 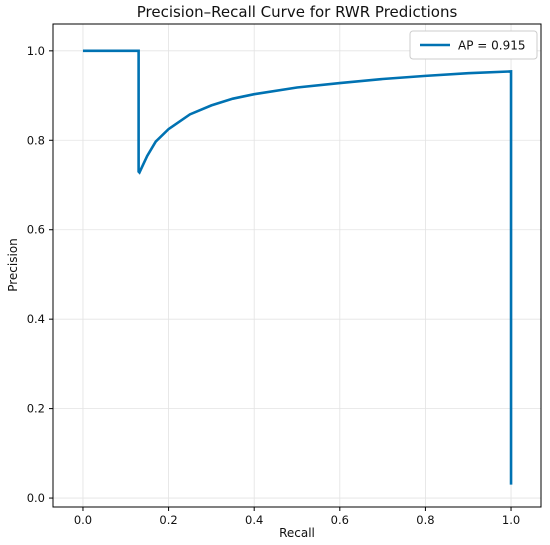 I want to click on legend-box, so click(x=473, y=45).